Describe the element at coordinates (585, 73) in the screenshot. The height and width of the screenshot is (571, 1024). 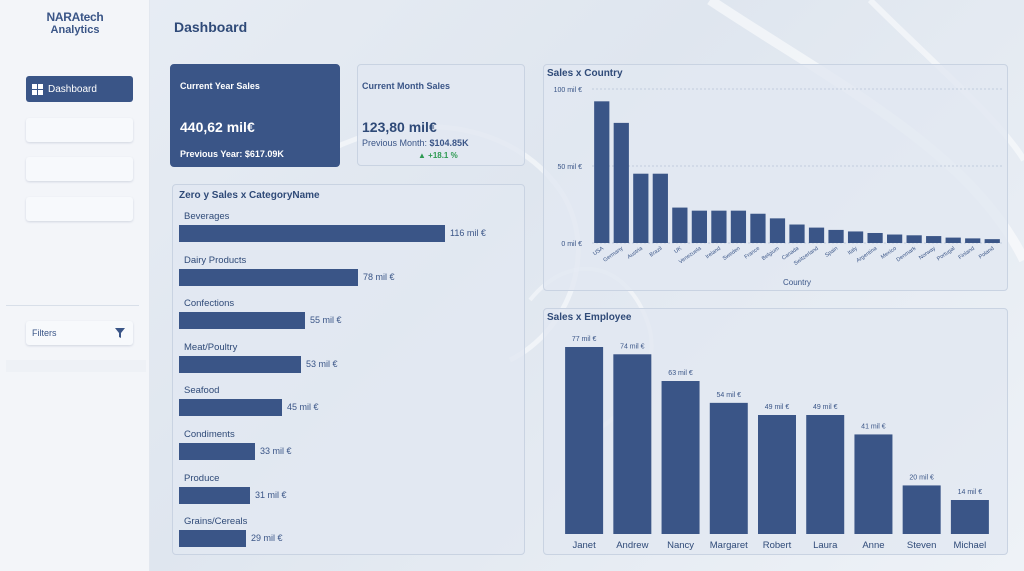
I see `country-chart-title: Sales x Country` at that location.